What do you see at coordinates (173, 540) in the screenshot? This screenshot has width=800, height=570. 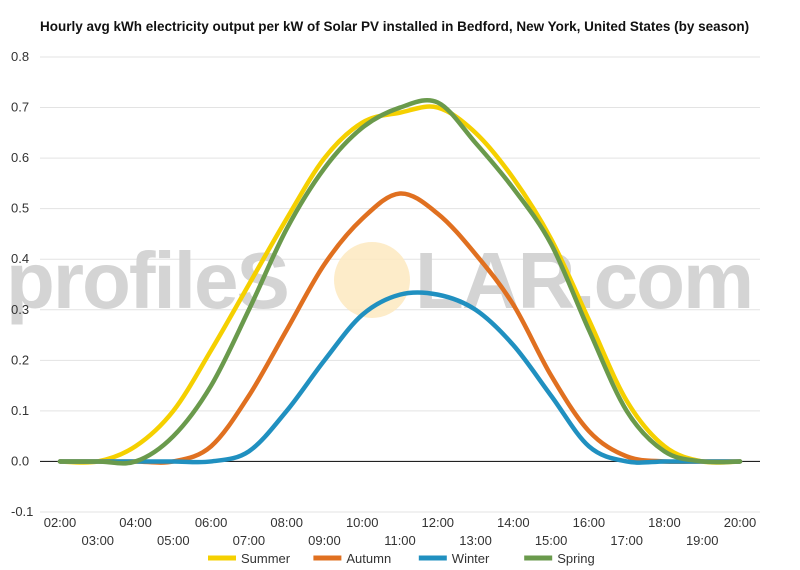 I see `x-tick-label: 05:00` at bounding box center [173, 540].